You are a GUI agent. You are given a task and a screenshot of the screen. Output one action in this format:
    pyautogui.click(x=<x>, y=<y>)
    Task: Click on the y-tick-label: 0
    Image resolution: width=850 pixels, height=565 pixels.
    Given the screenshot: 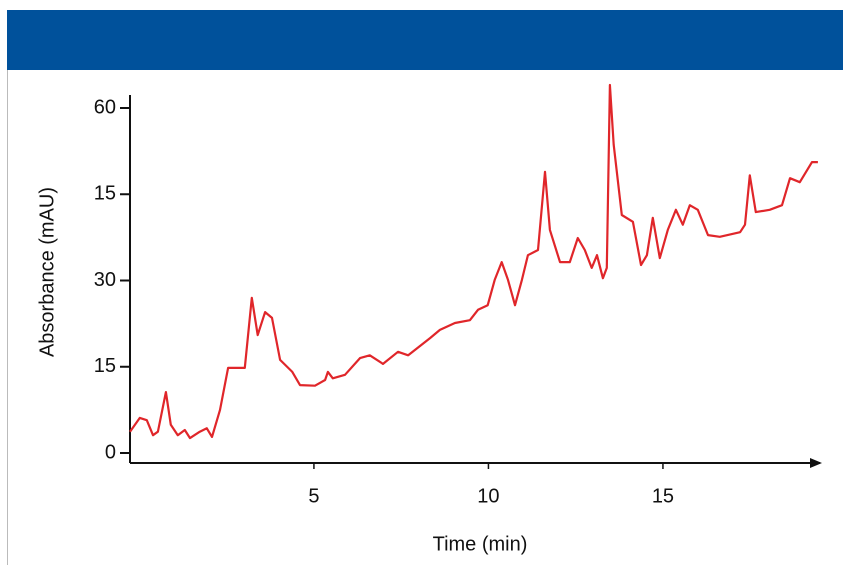 What is the action you would take?
    pyautogui.click(x=110, y=452)
    